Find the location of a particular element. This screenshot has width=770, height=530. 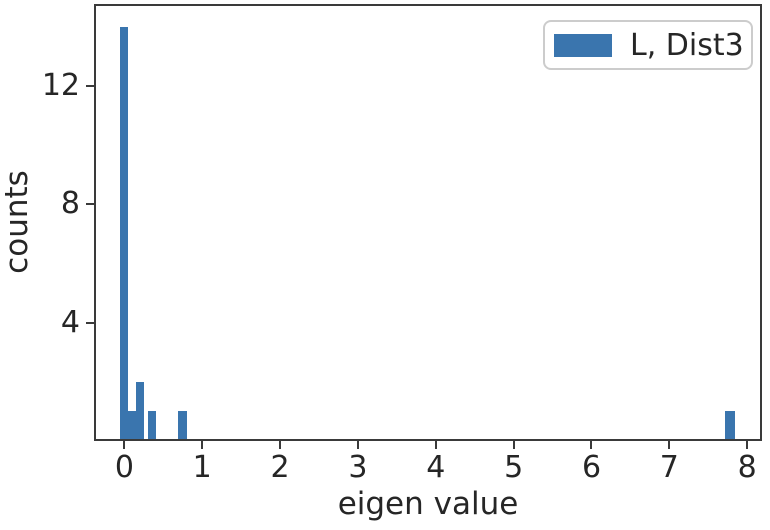

y-tick-label: 12 is located at coordinates (60, 86).